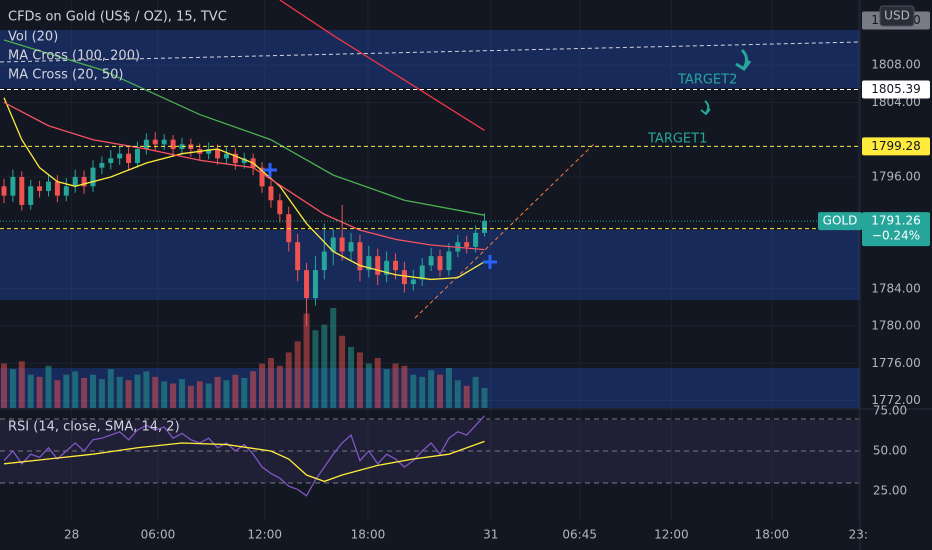 The width and height of the screenshot is (932, 550). What do you see at coordinates (707, 80) in the screenshot?
I see `annotation: TARGET2` at bounding box center [707, 80].